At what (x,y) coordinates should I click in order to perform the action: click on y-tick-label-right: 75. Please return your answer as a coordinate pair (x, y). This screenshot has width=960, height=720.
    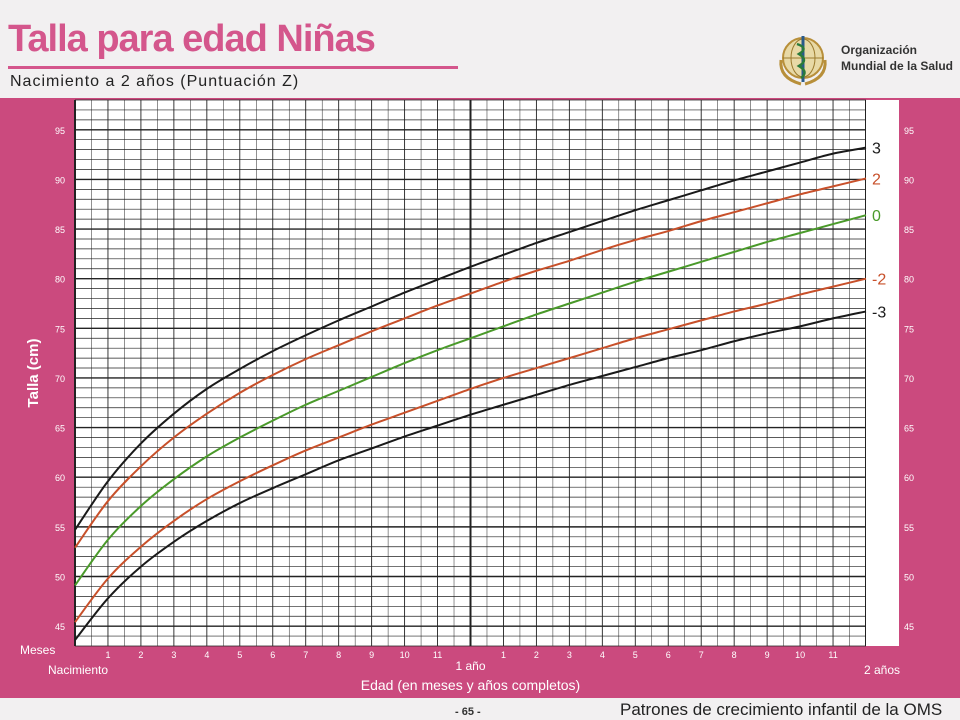
    Looking at the image, I should click on (909, 329).